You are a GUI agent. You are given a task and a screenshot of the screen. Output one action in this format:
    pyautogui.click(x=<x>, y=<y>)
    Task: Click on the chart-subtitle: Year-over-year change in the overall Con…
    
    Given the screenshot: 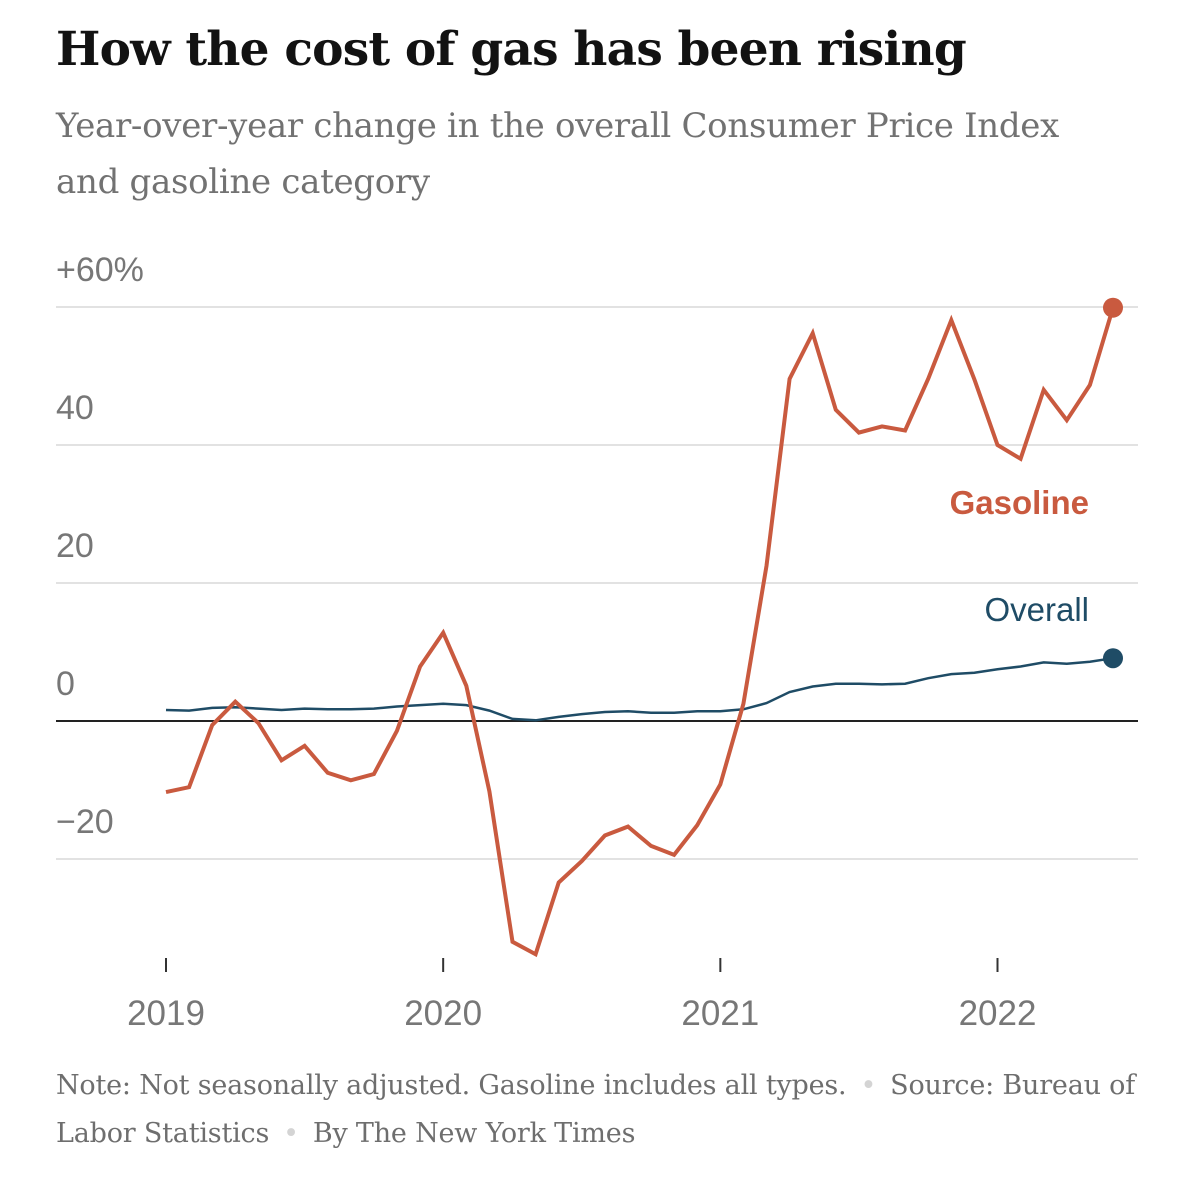 What is the action you would take?
    pyautogui.click(x=557, y=154)
    